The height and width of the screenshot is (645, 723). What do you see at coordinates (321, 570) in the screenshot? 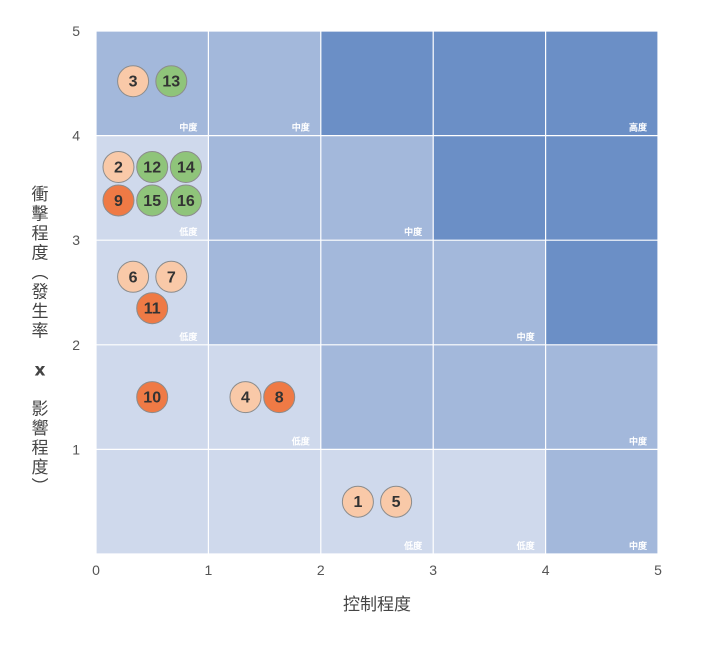
I see `x-tick-label: 2` at bounding box center [321, 570].